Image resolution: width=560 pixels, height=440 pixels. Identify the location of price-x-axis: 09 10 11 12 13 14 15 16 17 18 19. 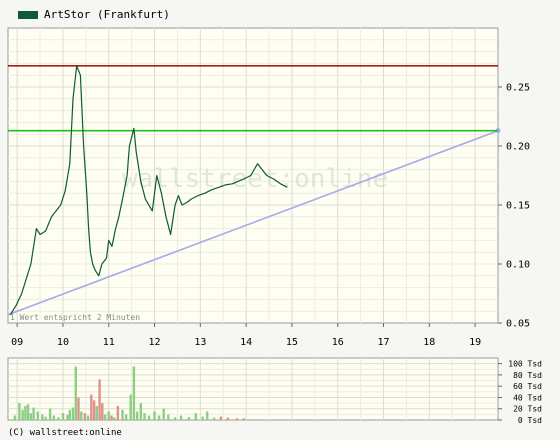
(246, 335).